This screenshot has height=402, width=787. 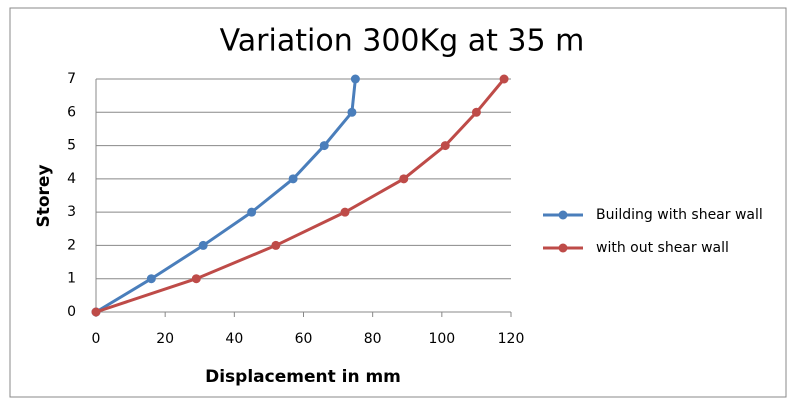 What do you see at coordinates (234, 339) in the screenshot?
I see `x-tick-label: 40` at bounding box center [234, 339].